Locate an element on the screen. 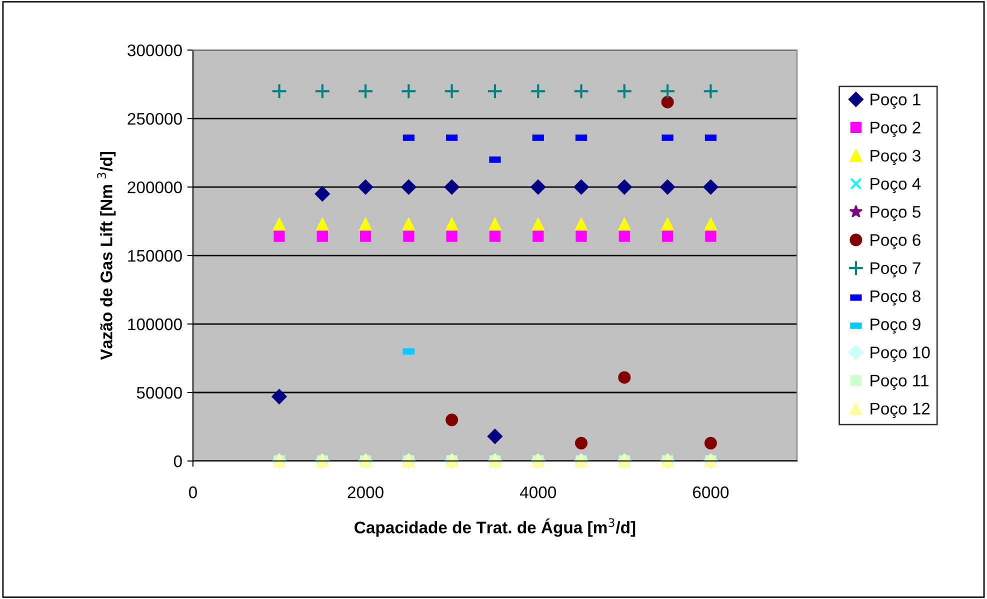  legend-label: Poço 7 is located at coordinates (895, 270).